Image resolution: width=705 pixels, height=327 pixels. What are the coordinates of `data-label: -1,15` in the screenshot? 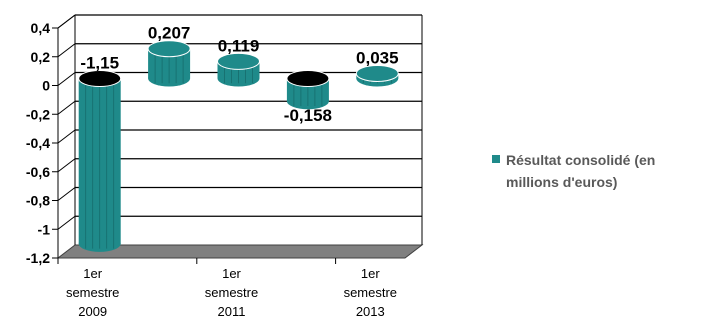 It's located at (99, 63).